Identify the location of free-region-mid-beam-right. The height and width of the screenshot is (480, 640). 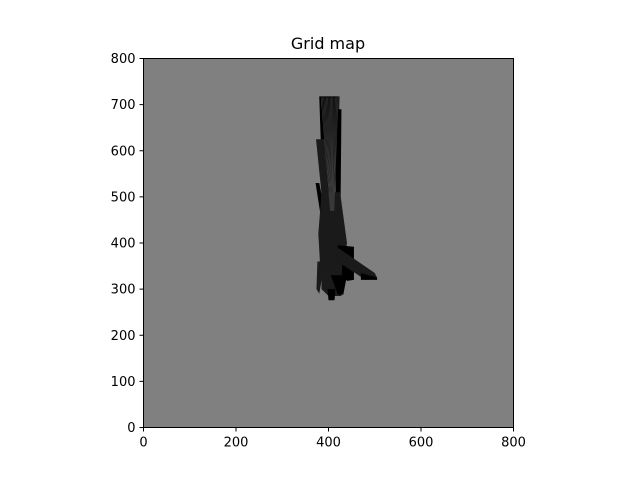
(338, 160).